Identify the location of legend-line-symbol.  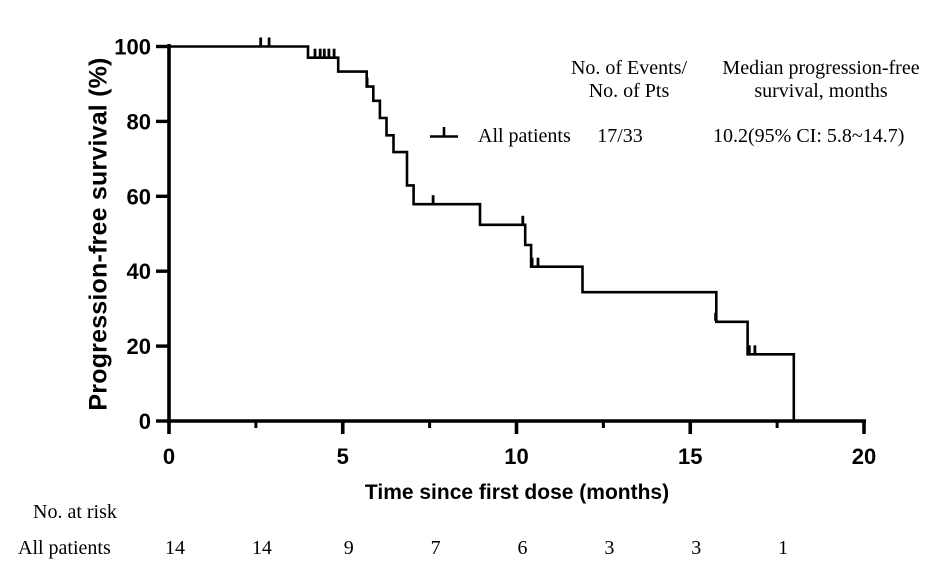
(444, 132).